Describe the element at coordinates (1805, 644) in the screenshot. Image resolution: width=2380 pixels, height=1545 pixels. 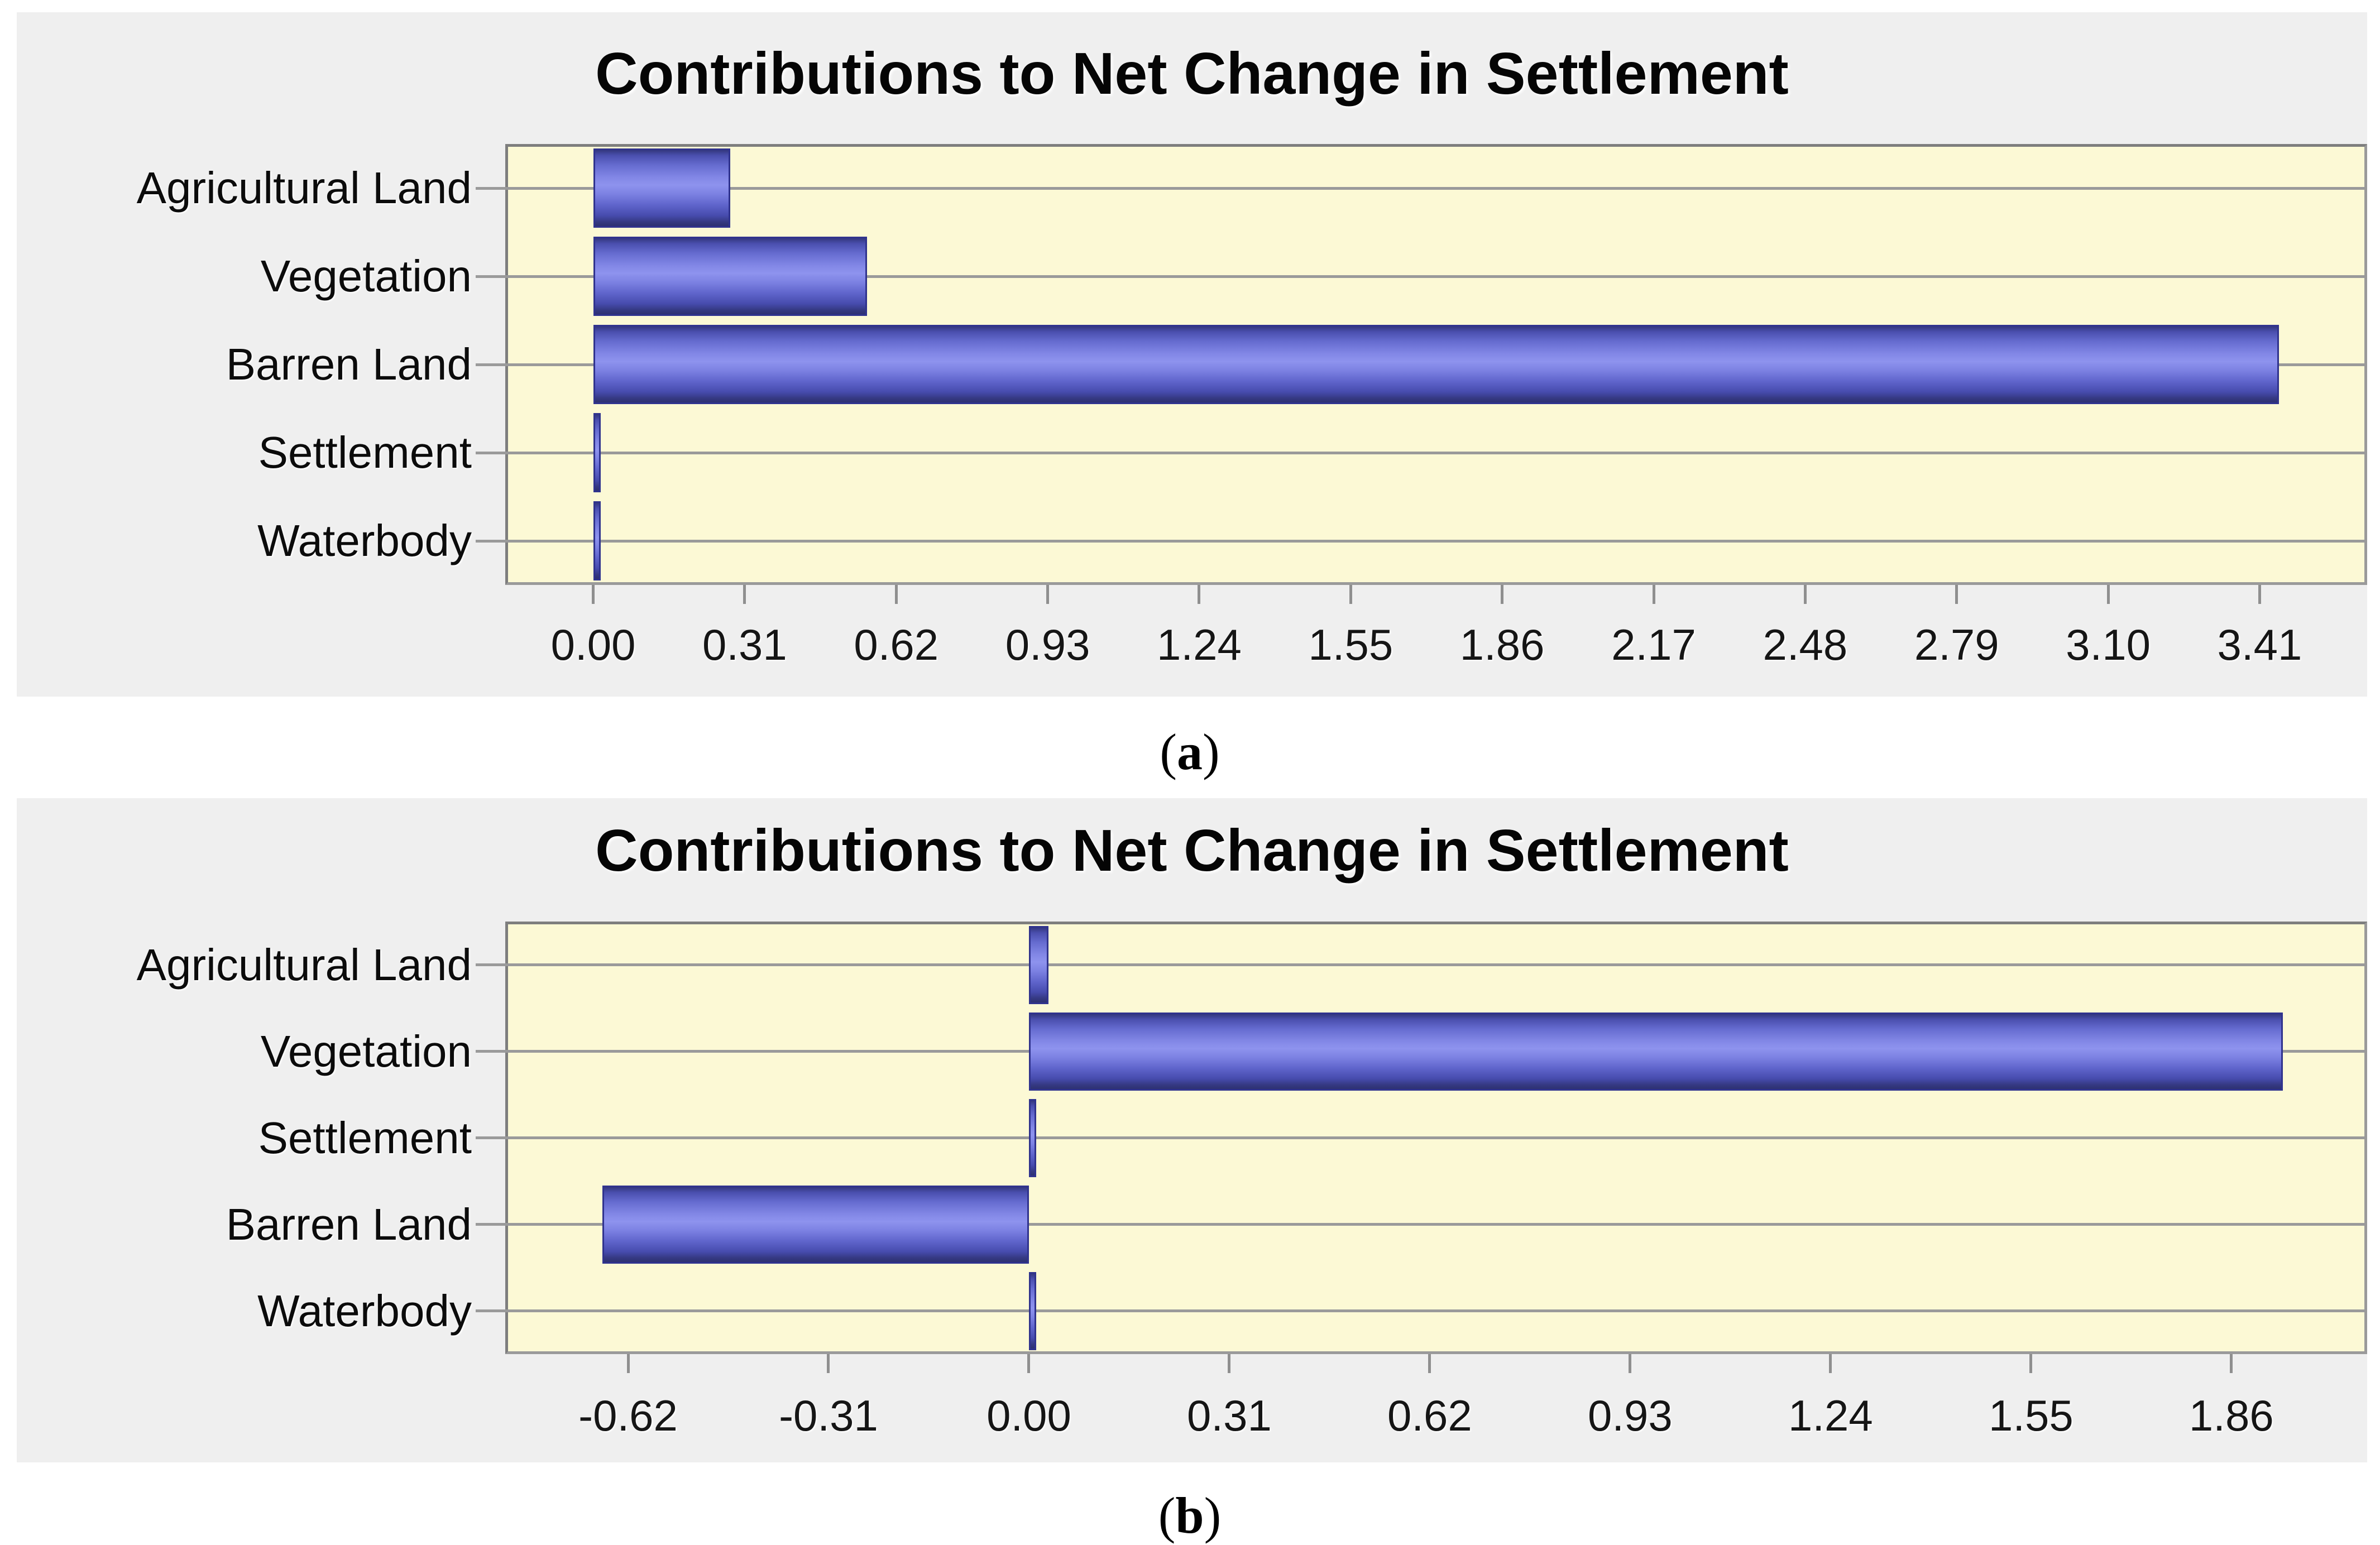
I see `x-tick-label: 2.48` at that location.